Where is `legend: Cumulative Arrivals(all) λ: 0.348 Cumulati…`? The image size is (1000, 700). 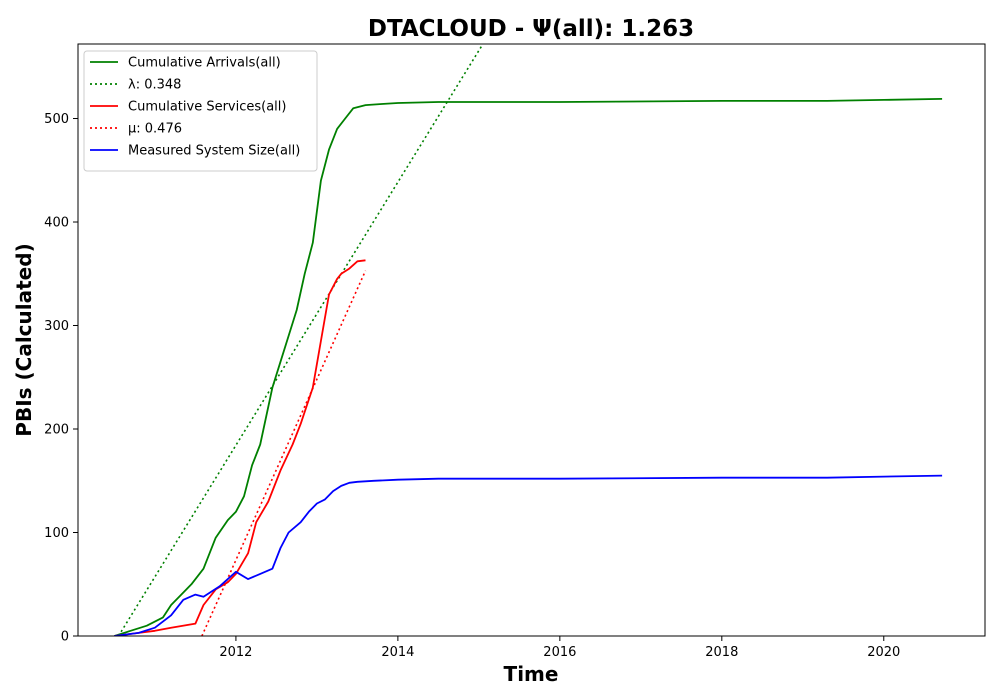
legend: Cumulative Arrivals(all) λ: 0.348 Cumulati… is located at coordinates (200, 111).